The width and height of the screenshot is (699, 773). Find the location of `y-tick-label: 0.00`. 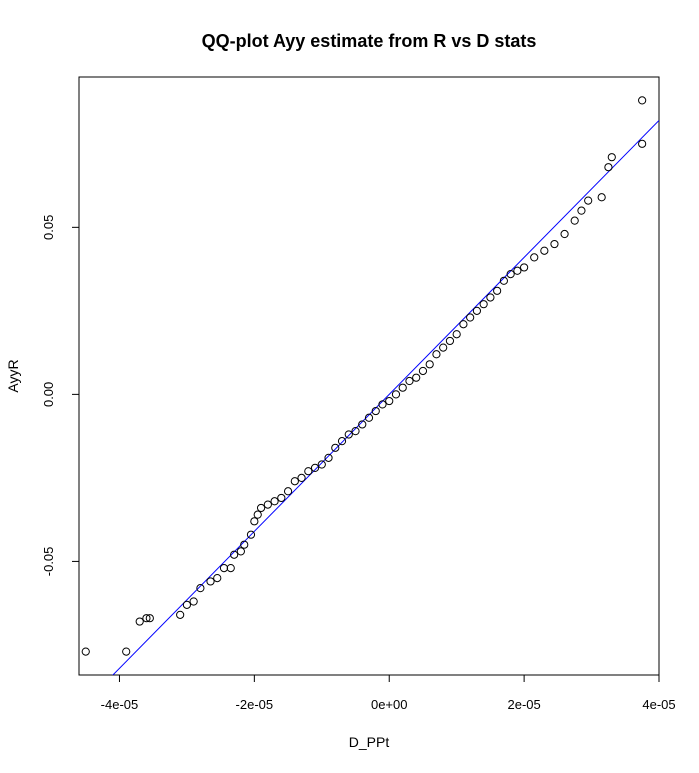

y-tick-label: 0.00 is located at coordinates (48, 394).